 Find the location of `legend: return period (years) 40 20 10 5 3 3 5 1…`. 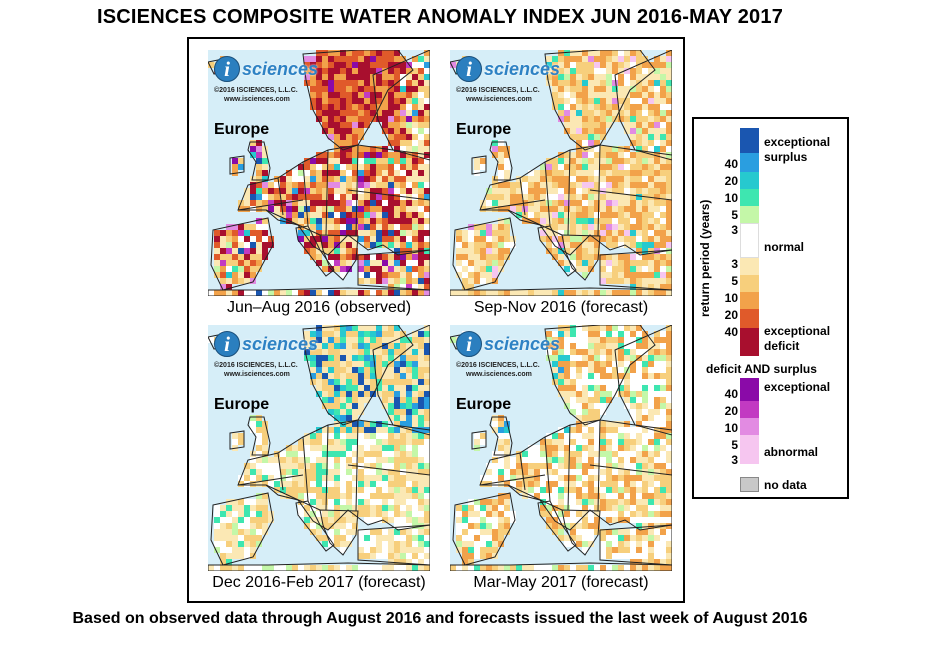

legend: return period (years) 40 20 10 5 3 3 5 1… is located at coordinates (770, 308).